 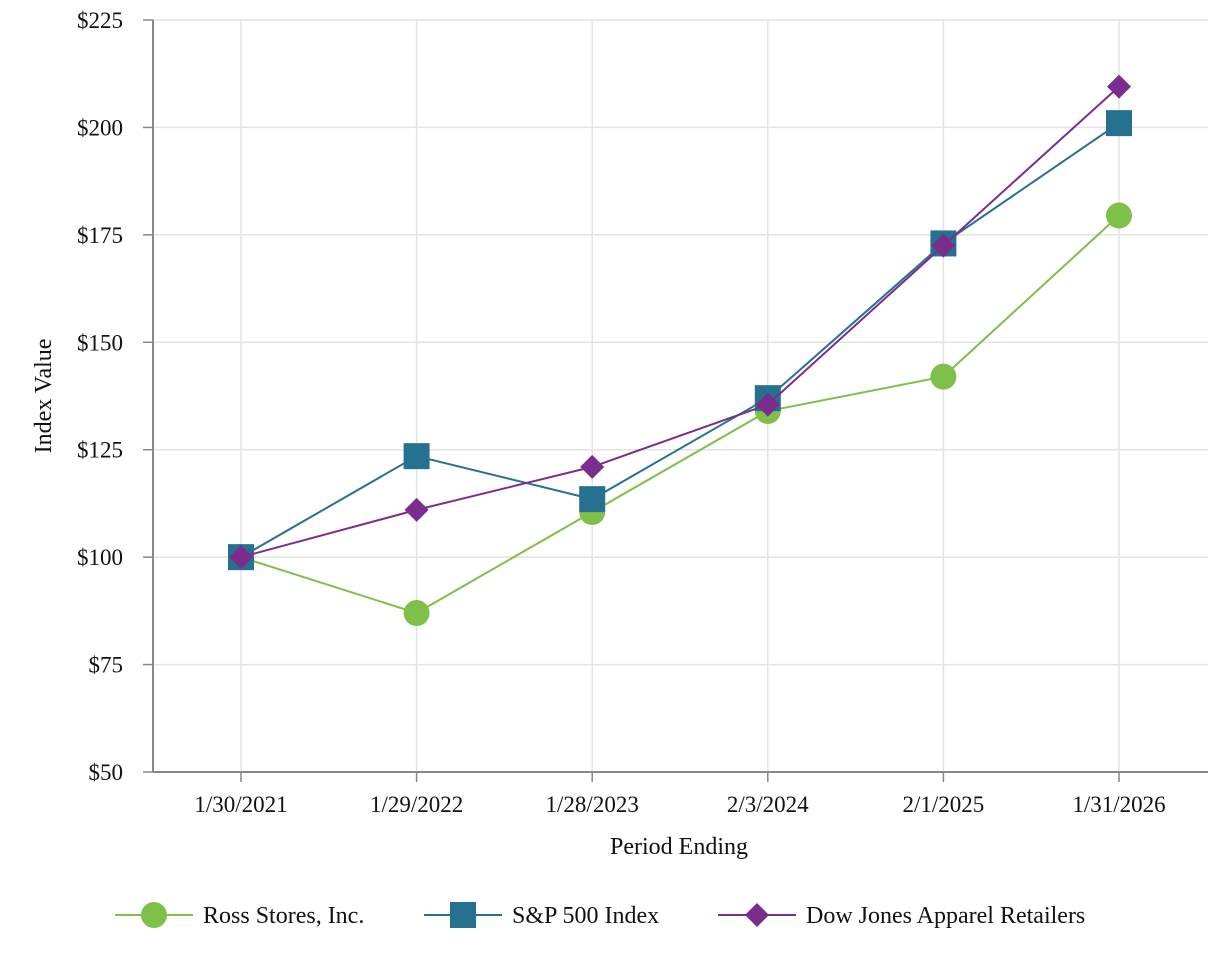 What do you see at coordinates (100, 450) in the screenshot?
I see `y-tick-label: $125` at bounding box center [100, 450].